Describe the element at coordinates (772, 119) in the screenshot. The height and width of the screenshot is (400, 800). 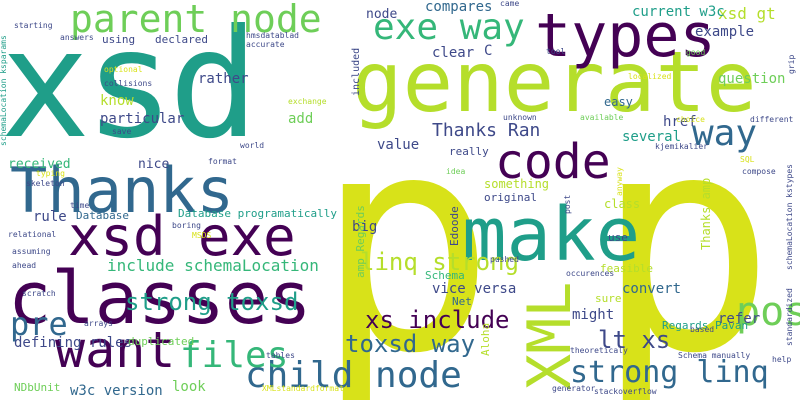
I see `word: different` at that location.